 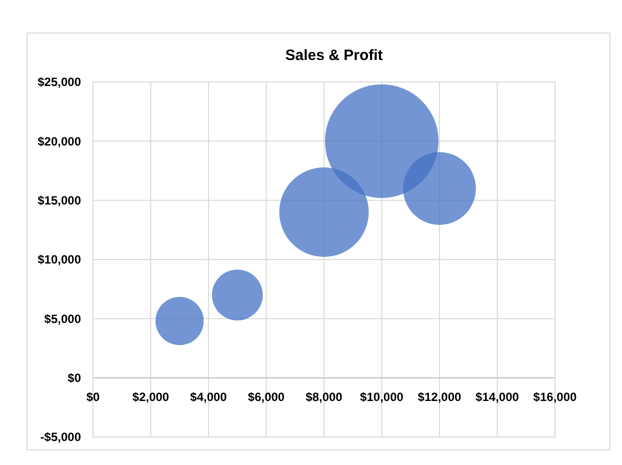 I want to click on x-tick-label: $16,000, so click(x=555, y=397).